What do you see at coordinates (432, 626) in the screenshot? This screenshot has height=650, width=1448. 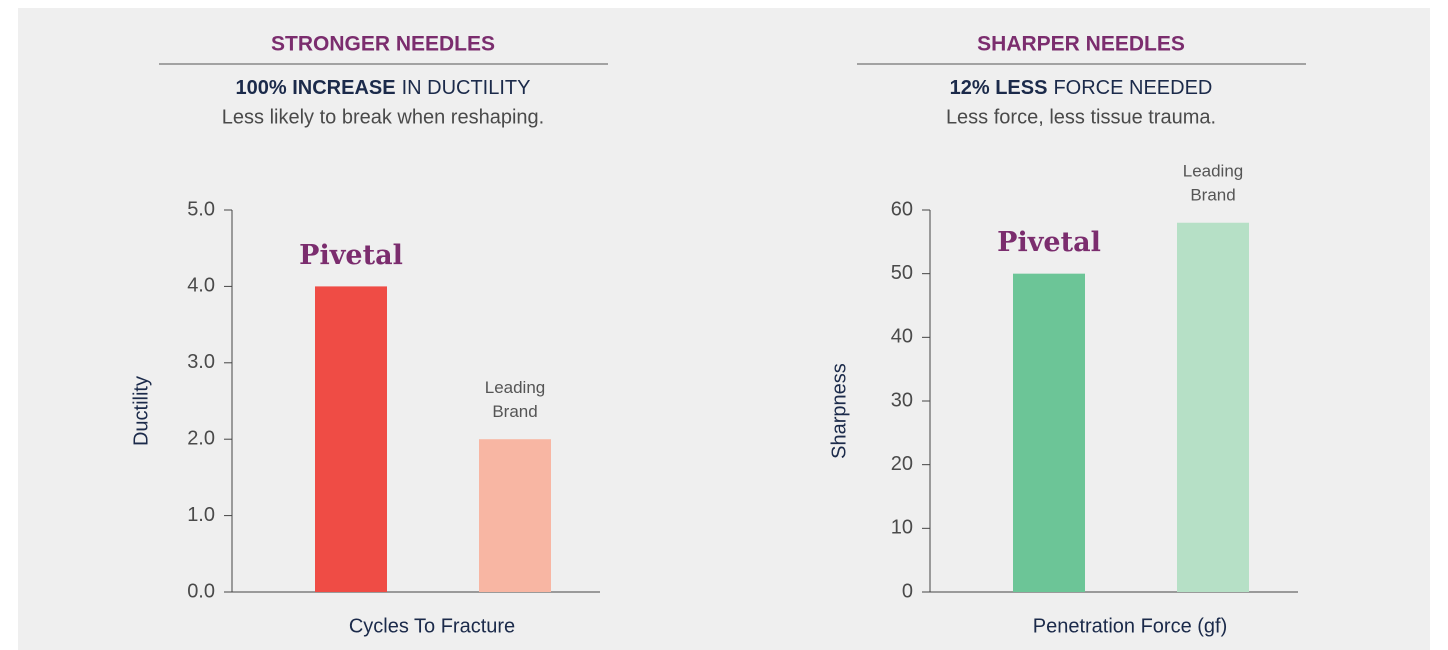 I see `x-axis-label: Cycles To Fracture` at bounding box center [432, 626].